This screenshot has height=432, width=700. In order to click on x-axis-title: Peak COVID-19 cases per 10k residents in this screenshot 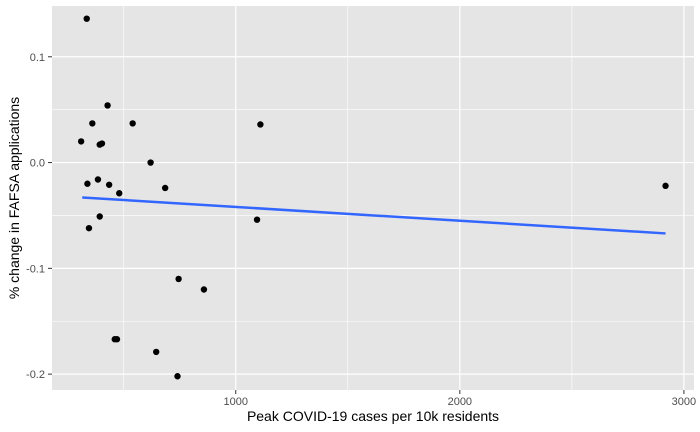, I will do `click(373, 416)`.